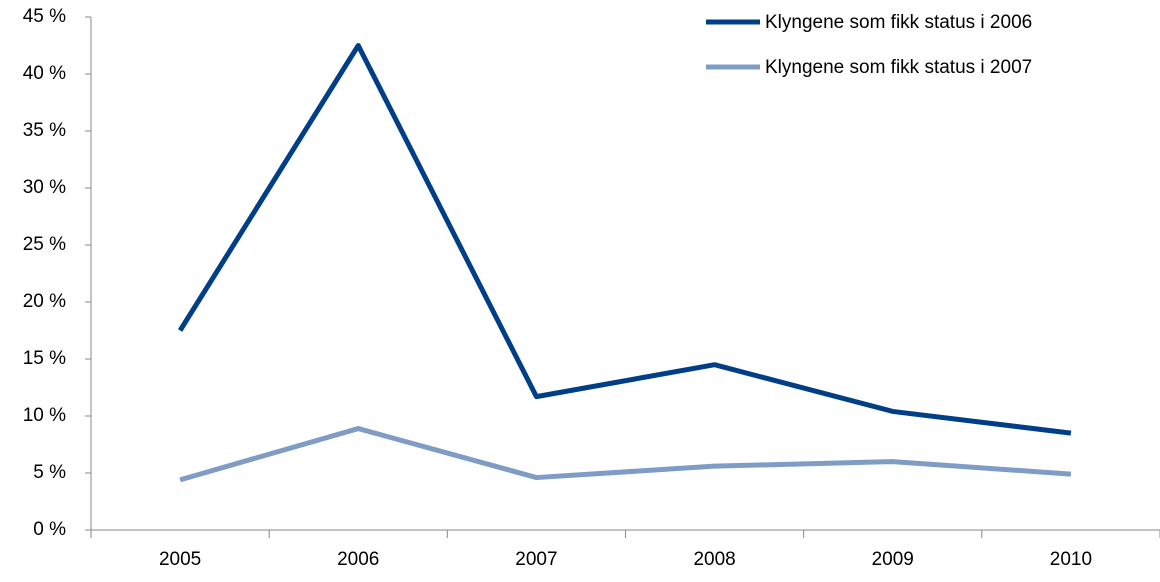 The height and width of the screenshot is (582, 1160). Describe the element at coordinates (44, 73) in the screenshot. I see `y-tick-label: 40 %` at that location.